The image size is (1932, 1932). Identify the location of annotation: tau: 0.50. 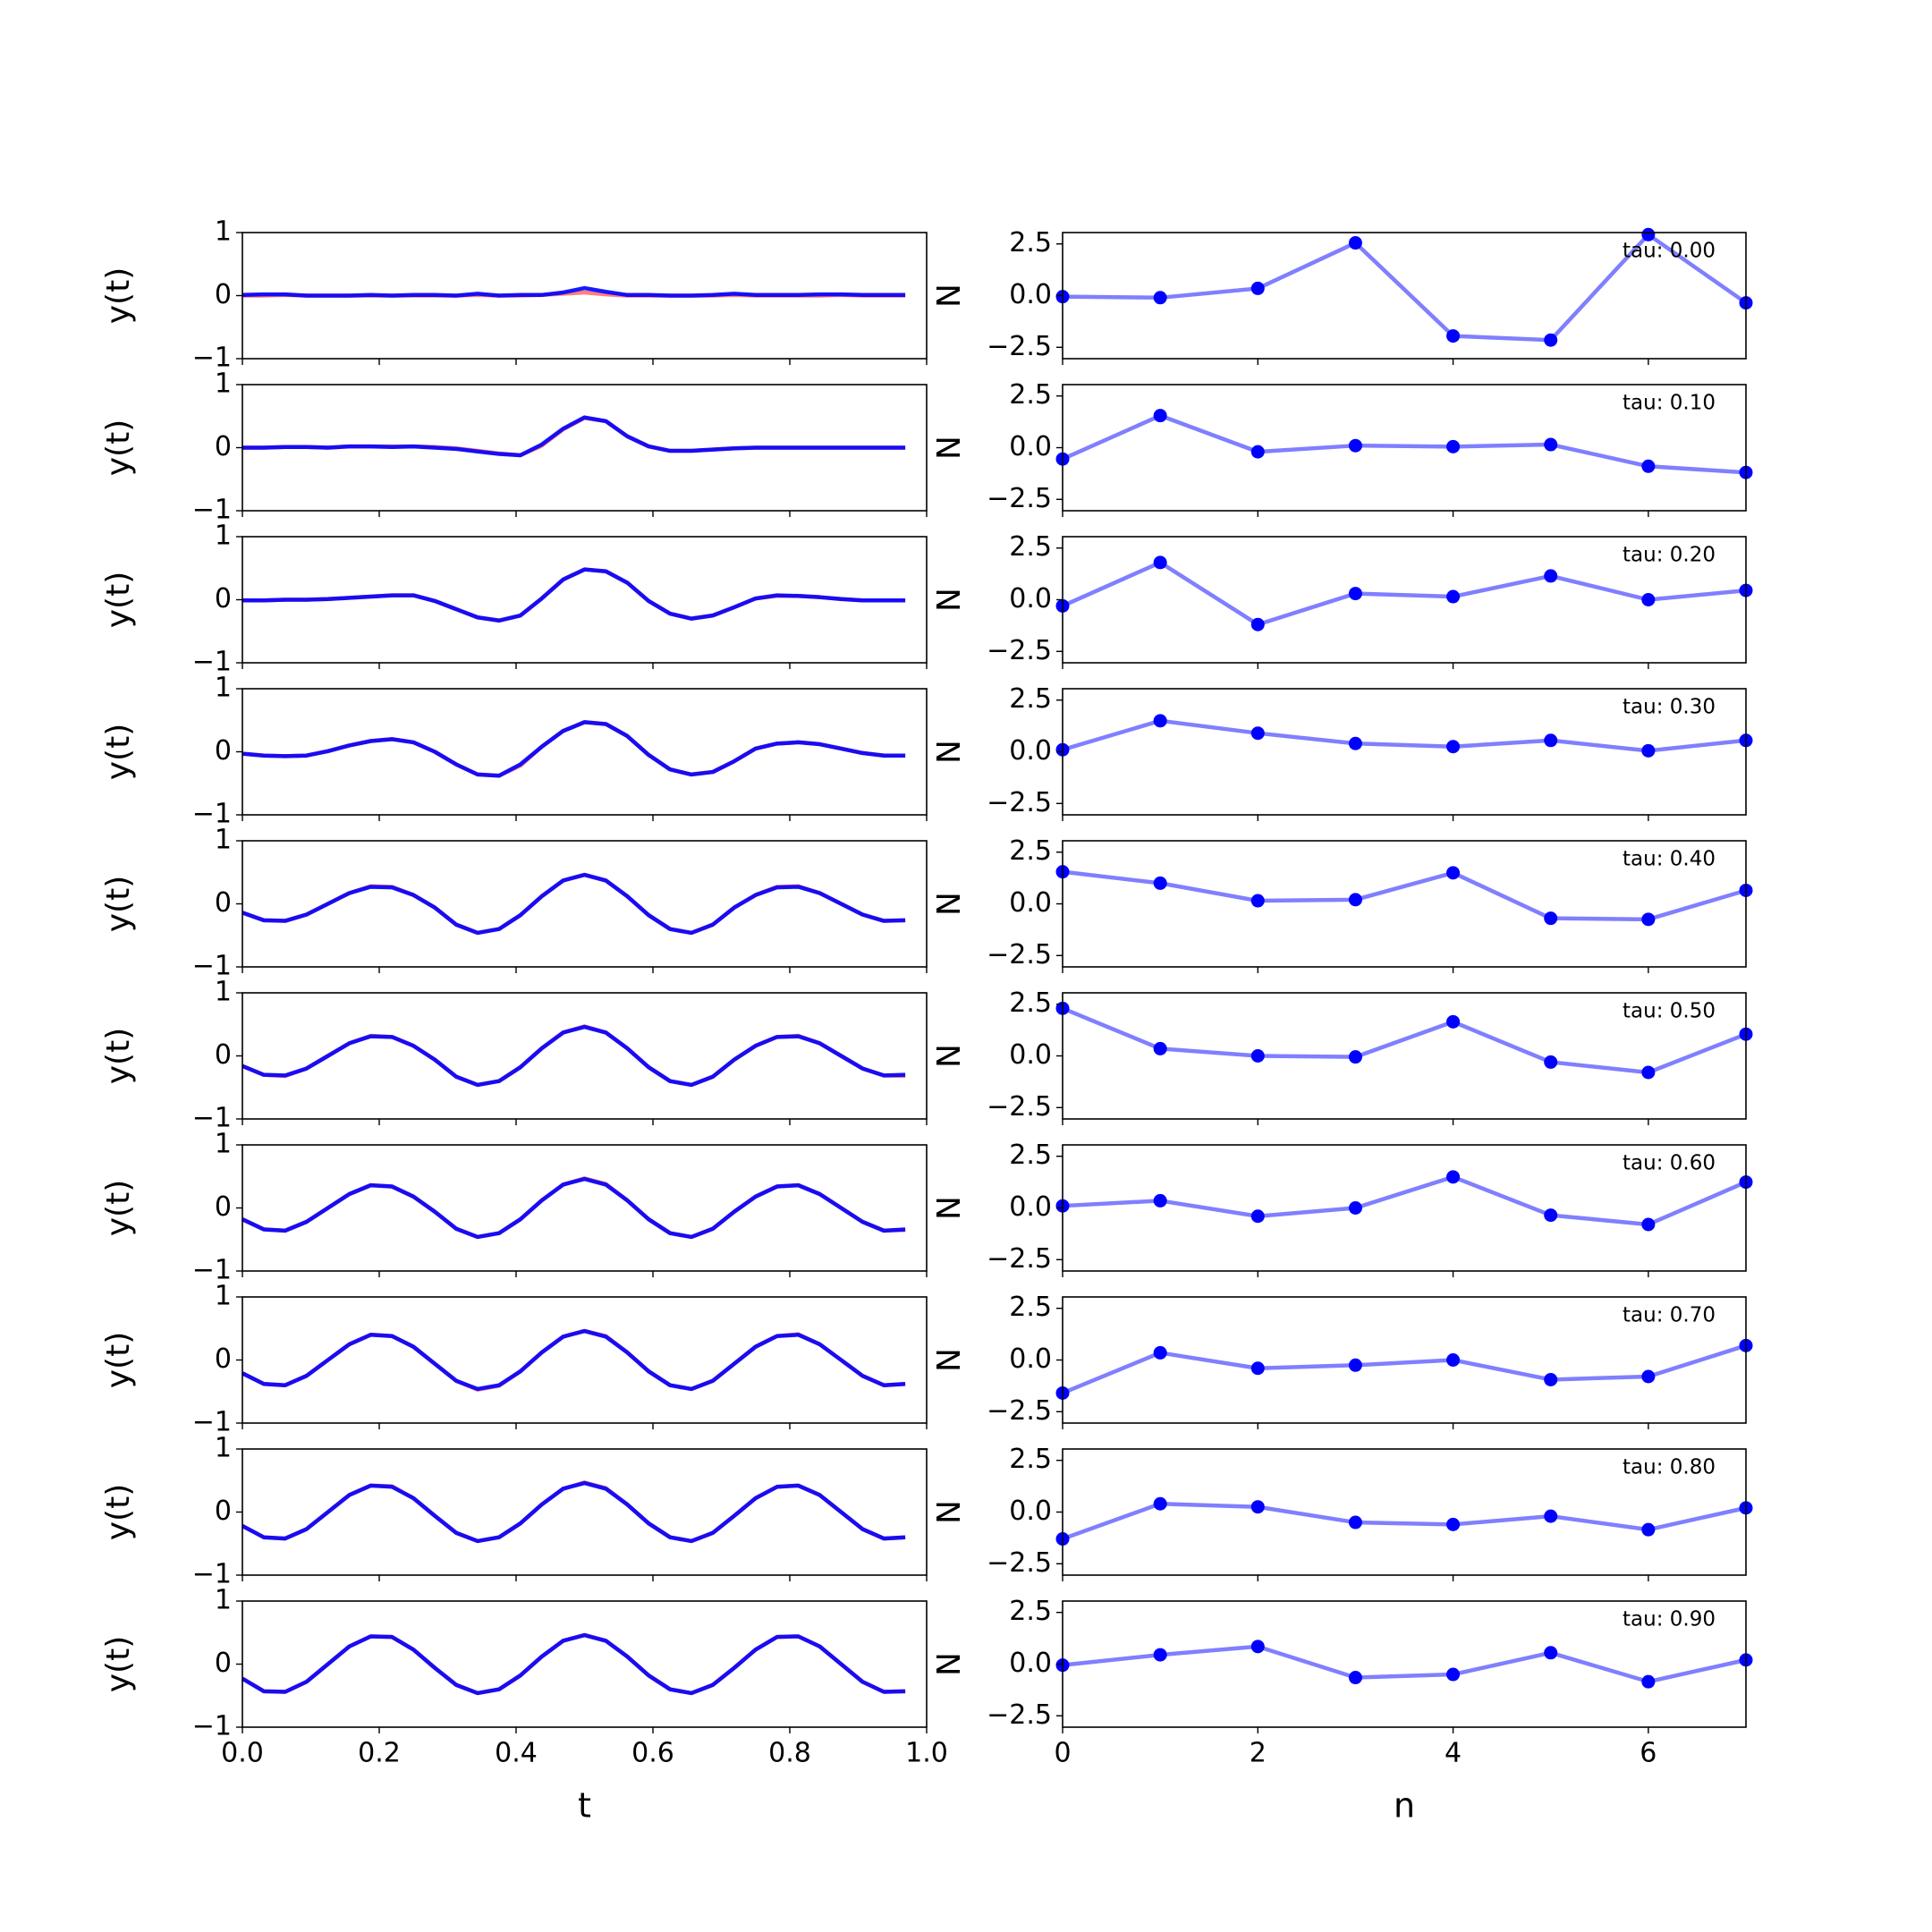
(1669, 1011).